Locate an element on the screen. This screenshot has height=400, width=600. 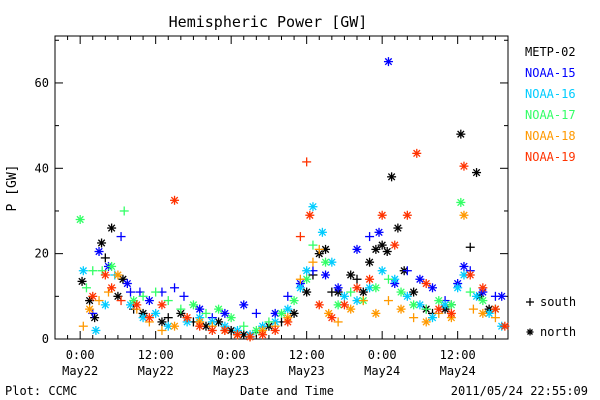
x-tick-date-label: May22 is located at coordinates (156, 371).